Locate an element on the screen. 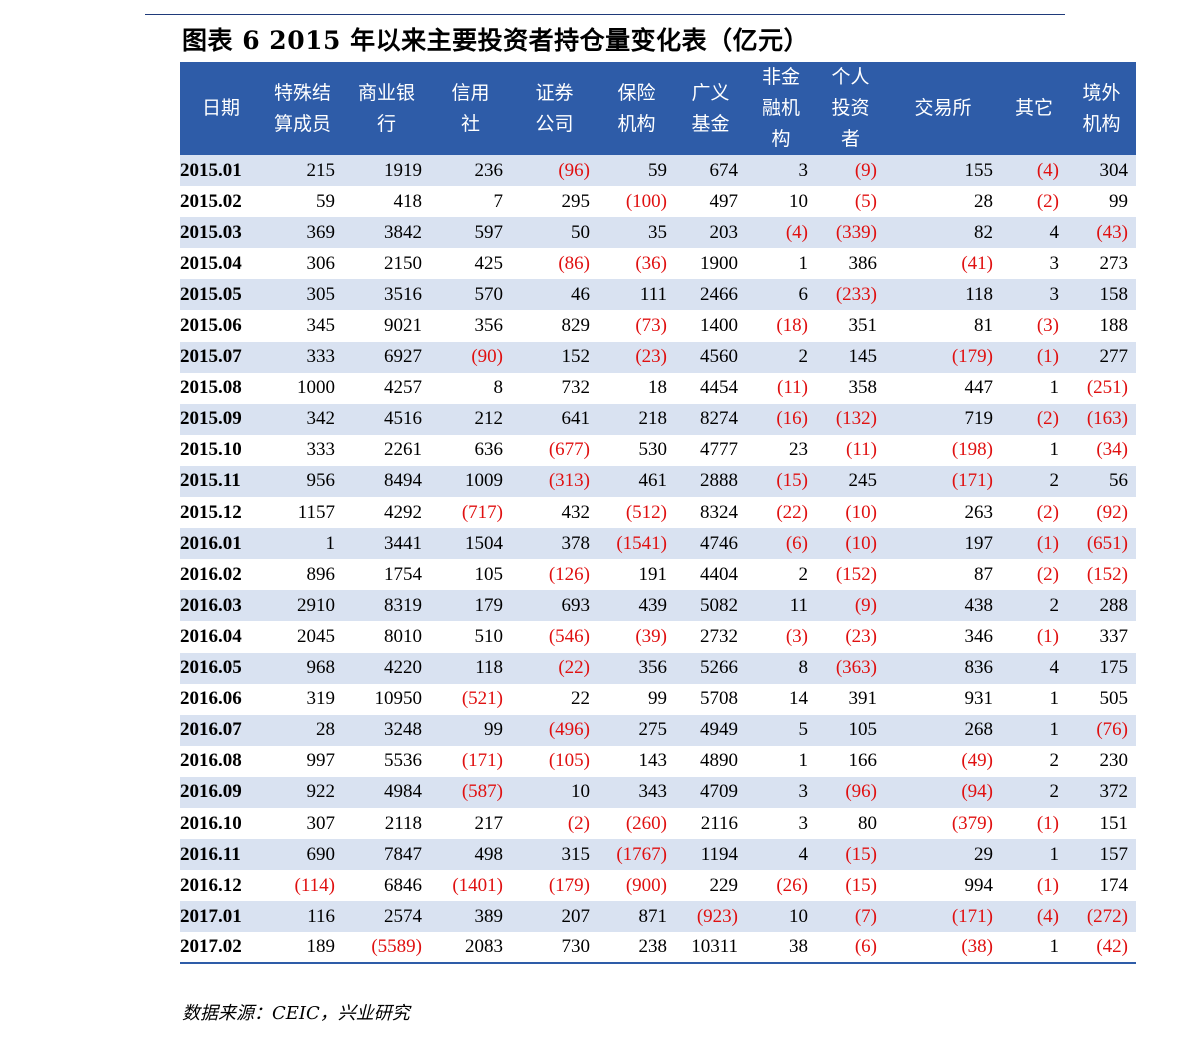 The width and height of the screenshot is (1191, 1048). value-cell: (23) is located at coordinates (861, 636).